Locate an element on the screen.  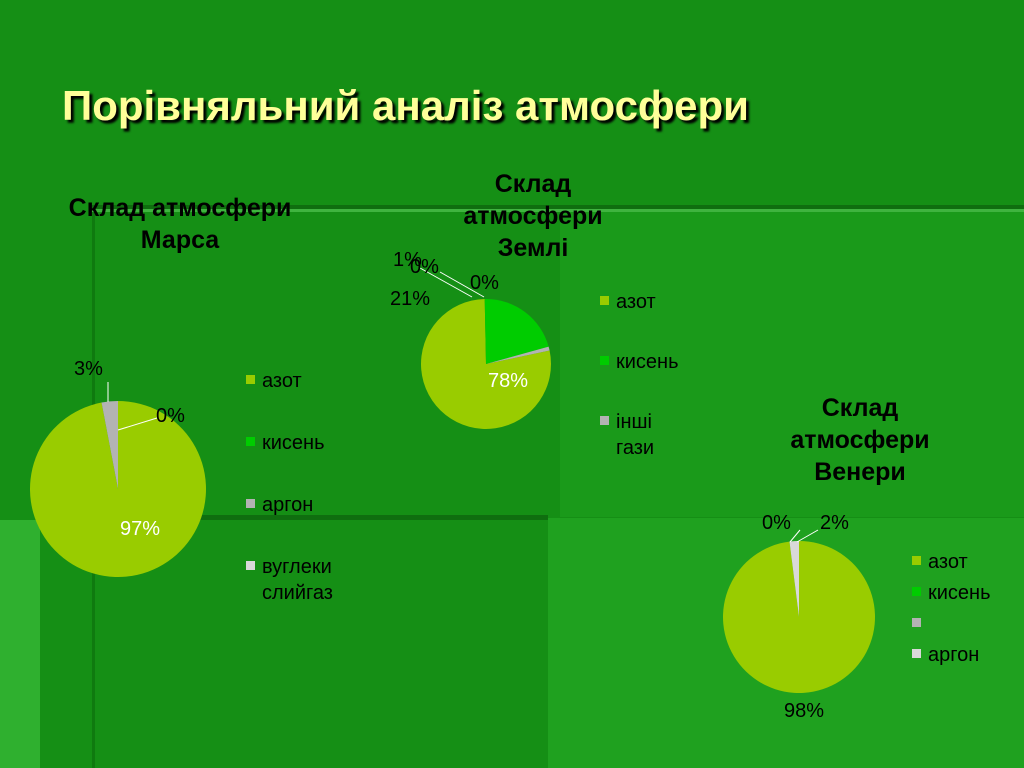
earth-label-0b: 0% is located at coordinates (484, 283).